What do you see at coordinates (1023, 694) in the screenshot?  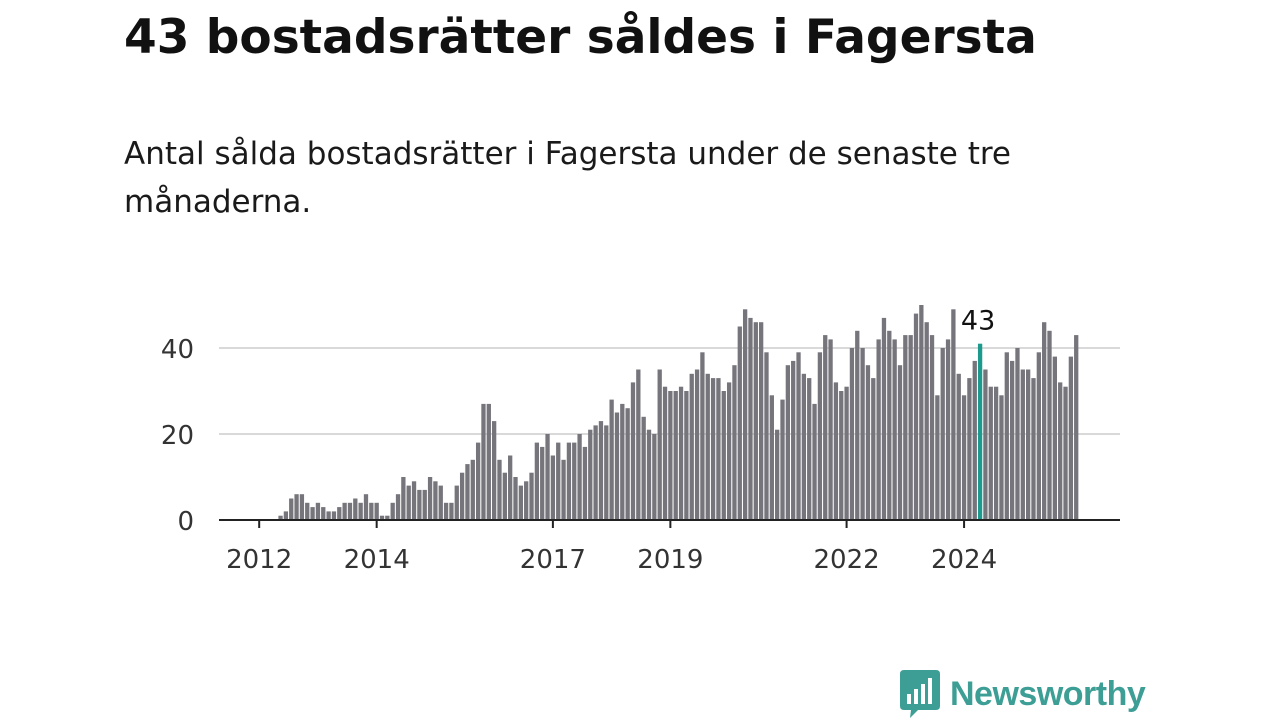 I see `newsworthy-logo: Newsworthy` at bounding box center [1023, 694].